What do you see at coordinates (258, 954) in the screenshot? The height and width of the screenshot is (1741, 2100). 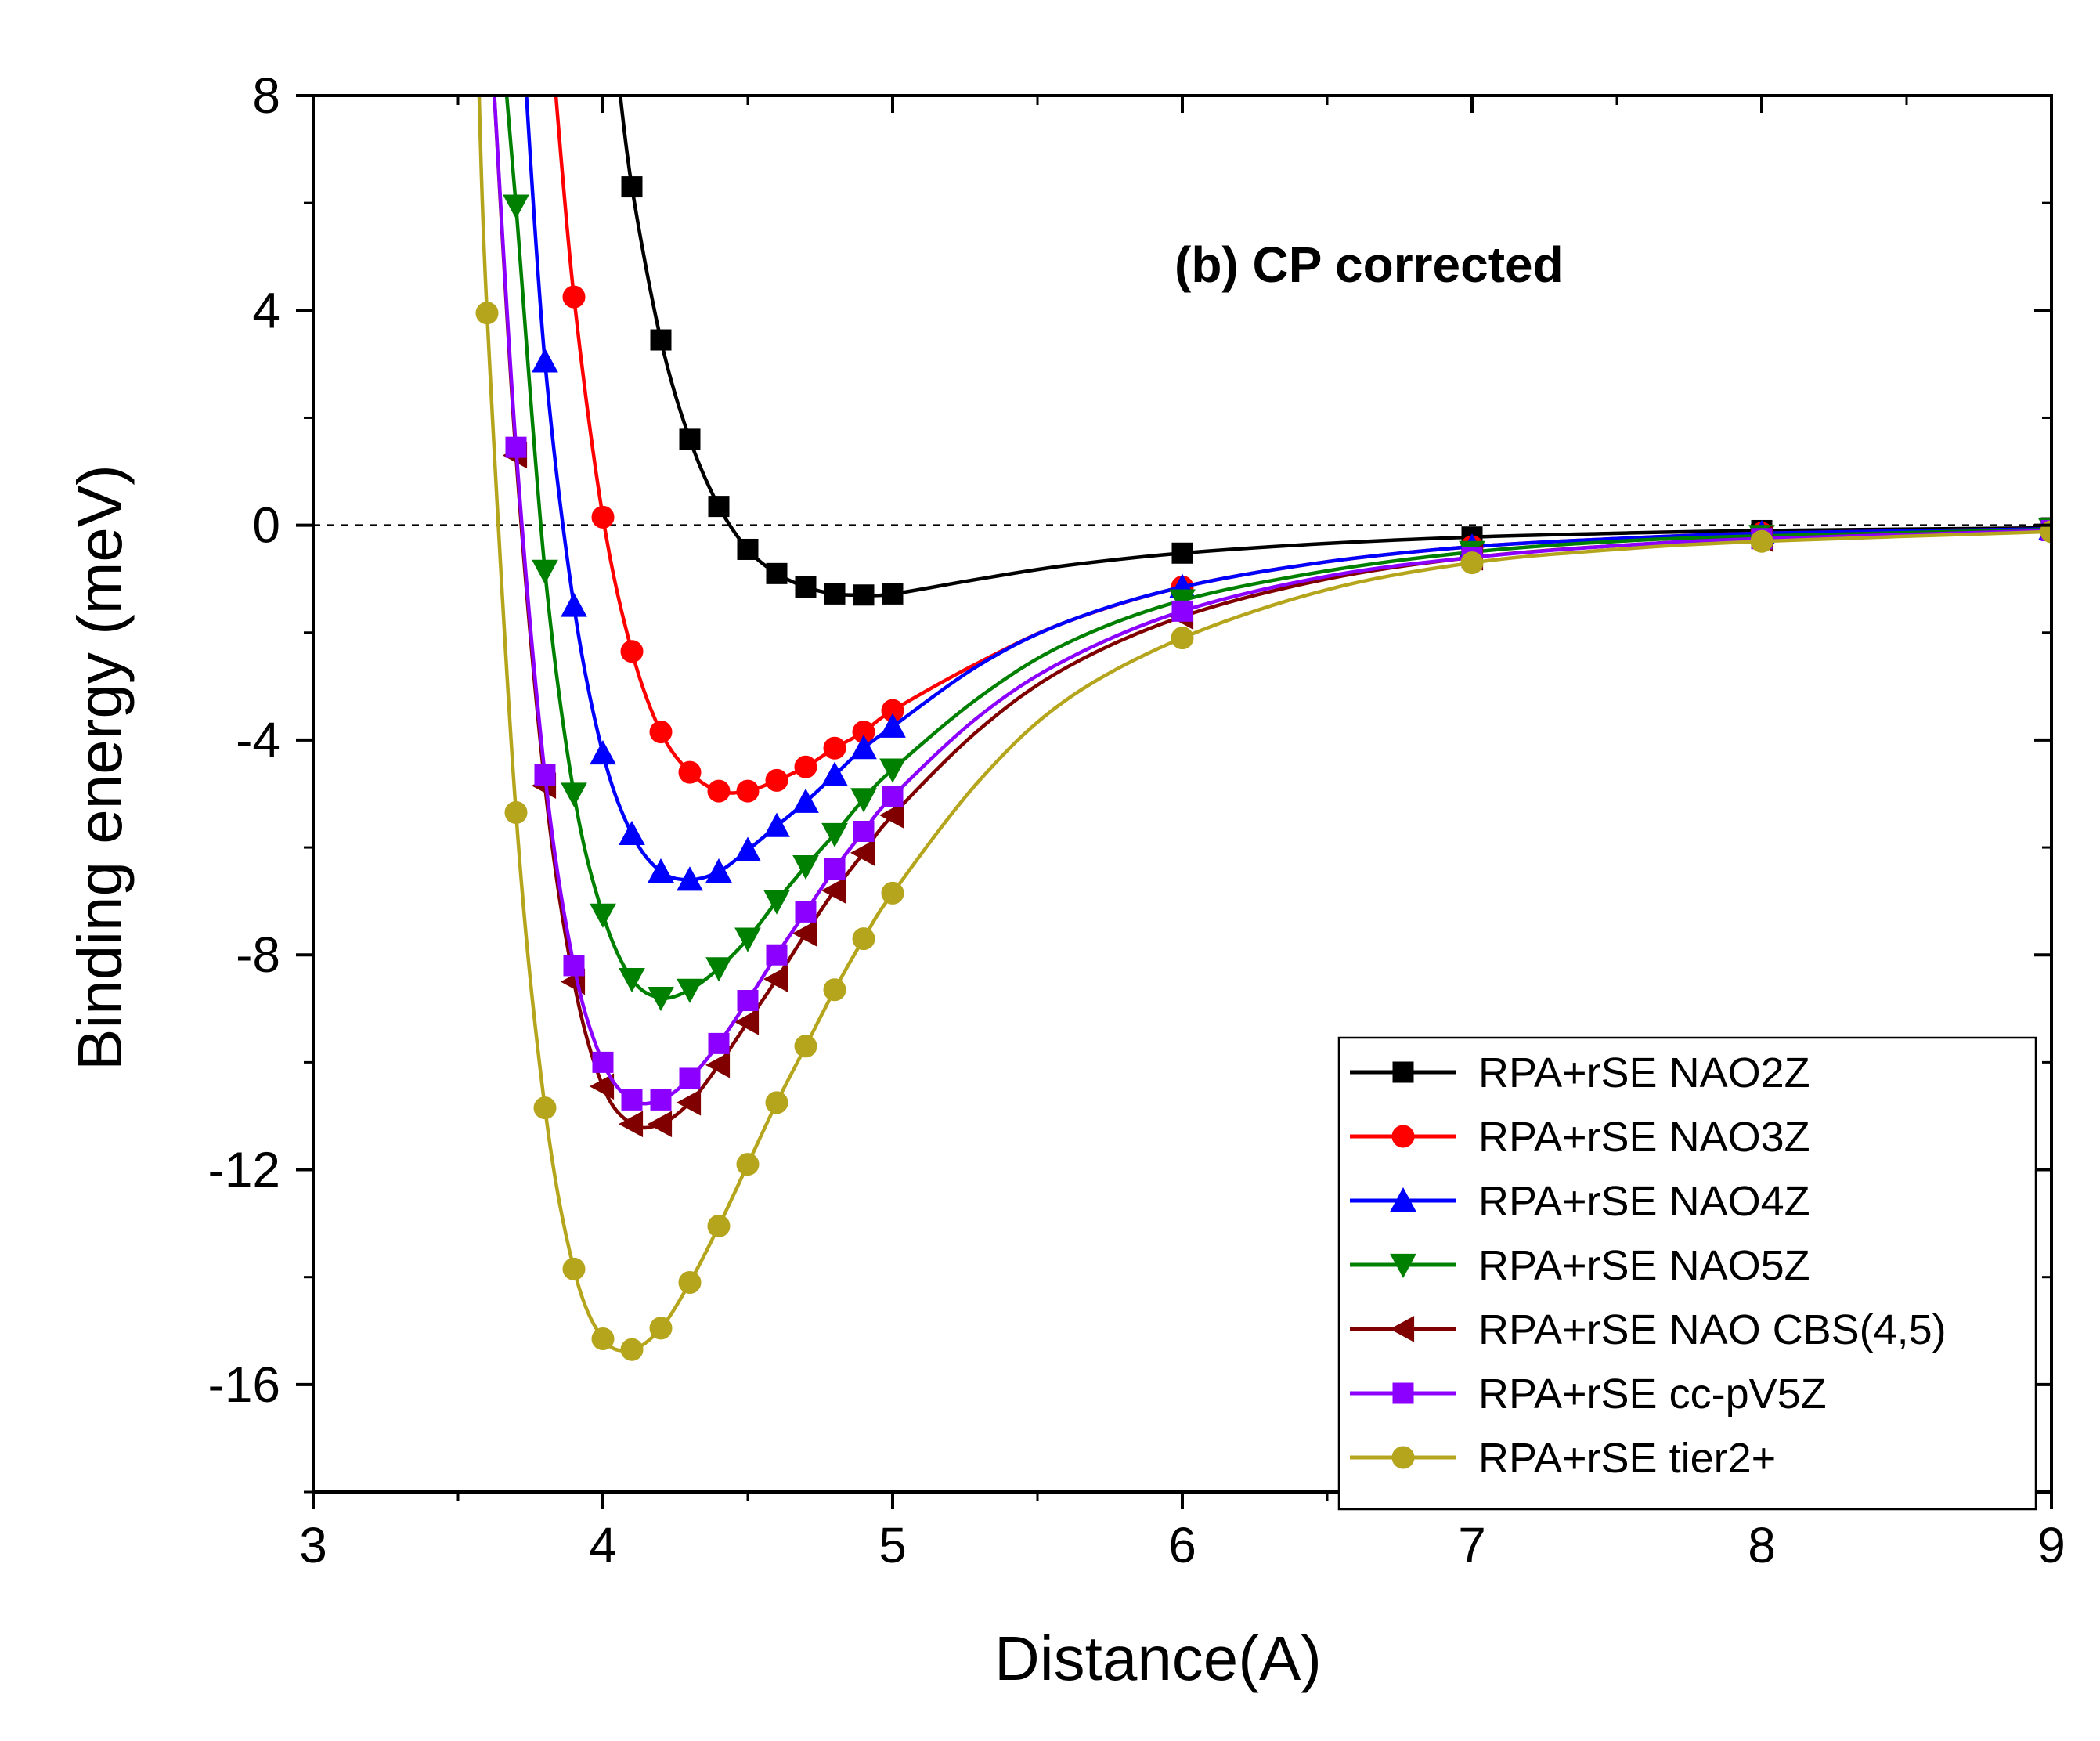 I see `y-tick-label: -8` at bounding box center [258, 954].